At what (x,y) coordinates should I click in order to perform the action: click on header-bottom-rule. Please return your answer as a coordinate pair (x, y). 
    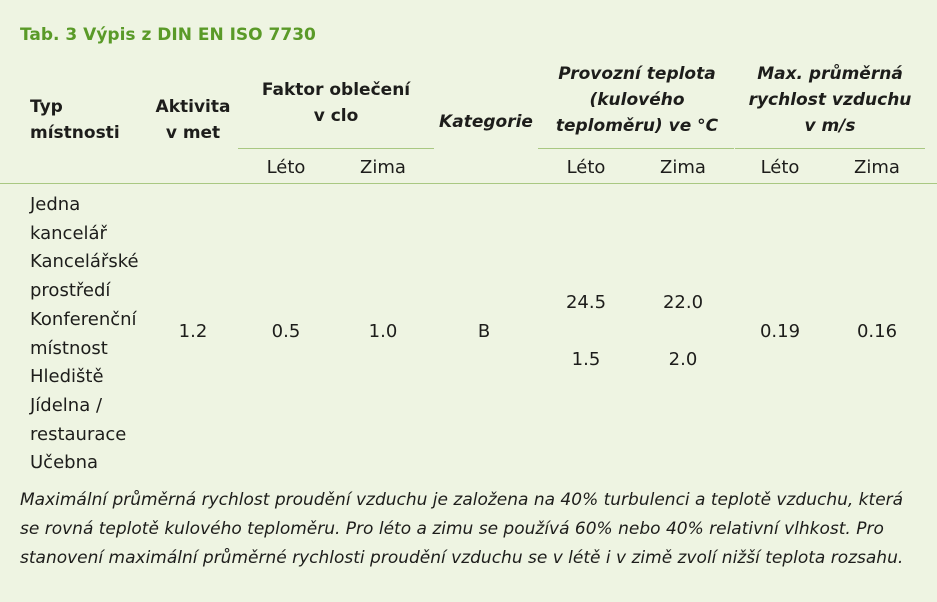
    Looking at the image, I should click on (468, 183).